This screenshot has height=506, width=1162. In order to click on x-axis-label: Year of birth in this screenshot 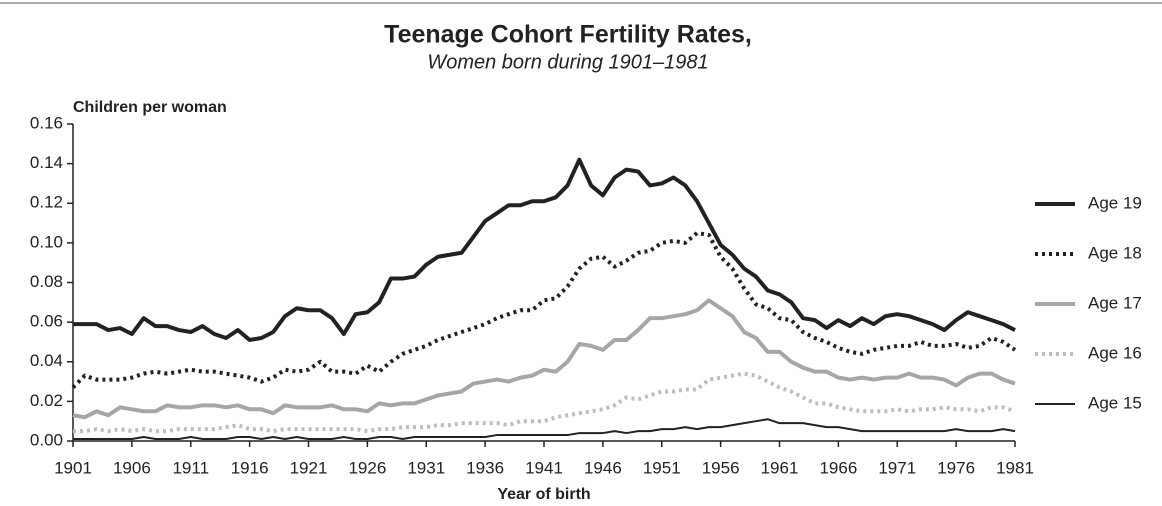, I will do `click(543, 494)`.